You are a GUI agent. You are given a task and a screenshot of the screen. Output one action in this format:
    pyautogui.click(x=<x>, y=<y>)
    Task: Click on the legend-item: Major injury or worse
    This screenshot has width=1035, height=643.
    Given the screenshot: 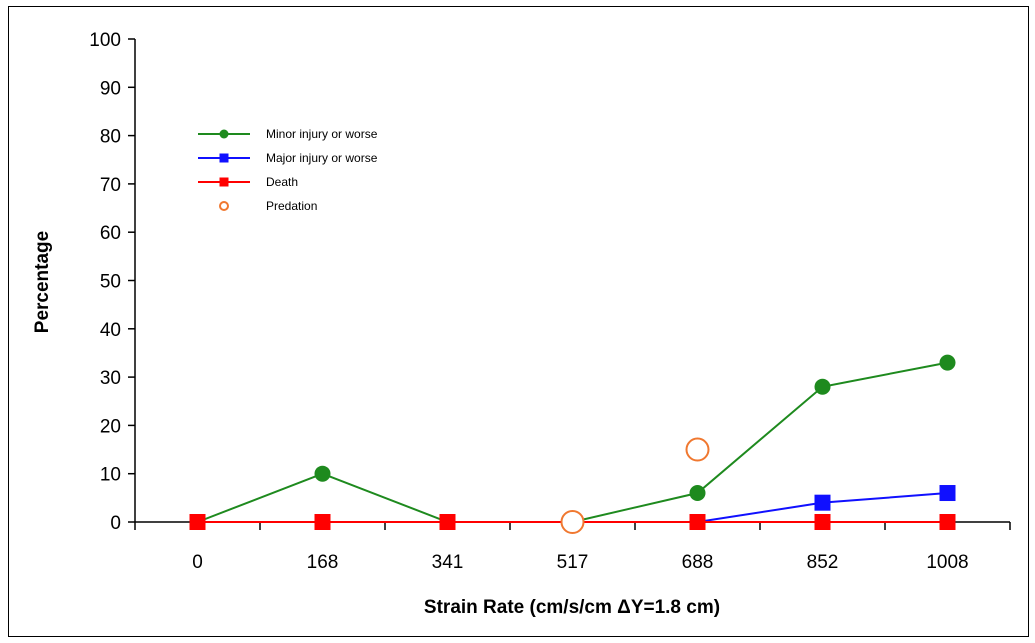 What is the action you would take?
    pyautogui.click(x=288, y=158)
    